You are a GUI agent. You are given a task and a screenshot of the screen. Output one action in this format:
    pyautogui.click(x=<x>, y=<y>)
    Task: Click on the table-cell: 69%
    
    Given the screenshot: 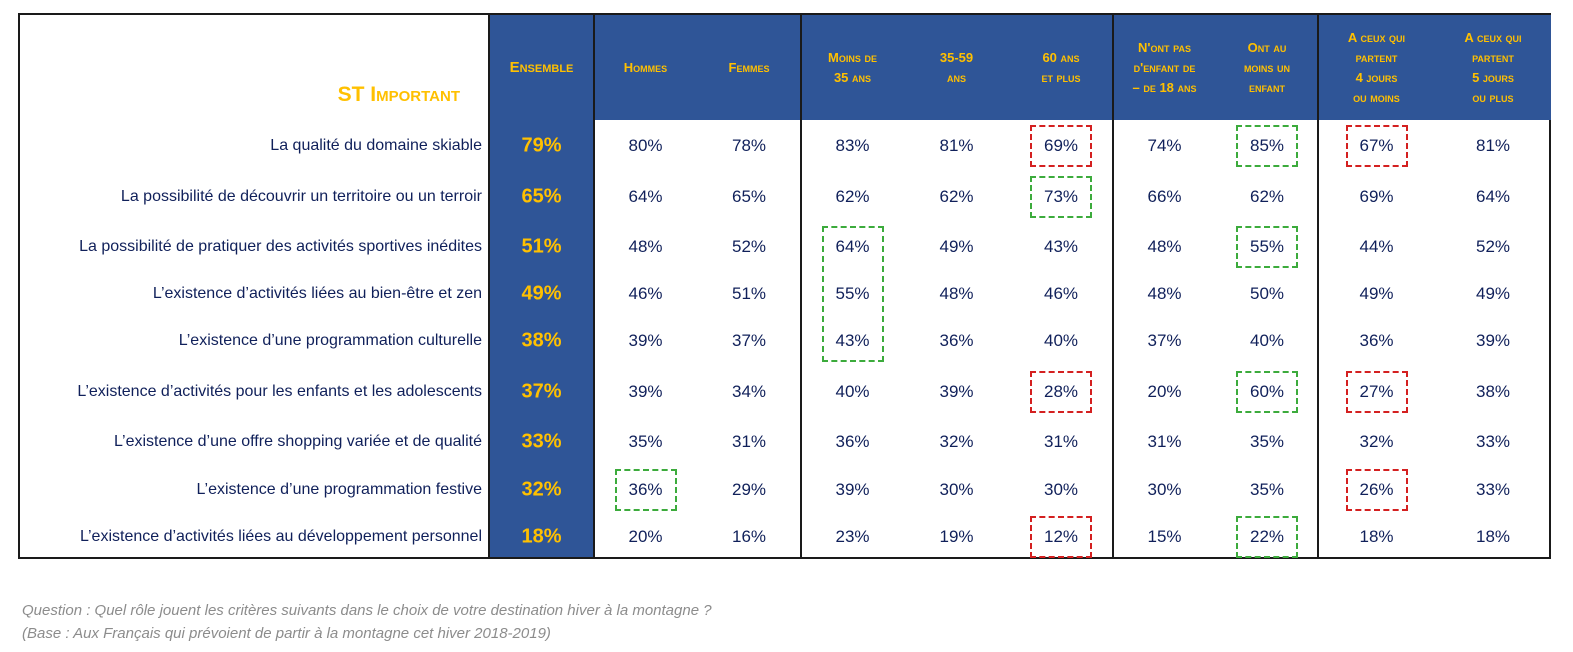 What is the action you would take?
    pyautogui.click(x=1061, y=145)
    